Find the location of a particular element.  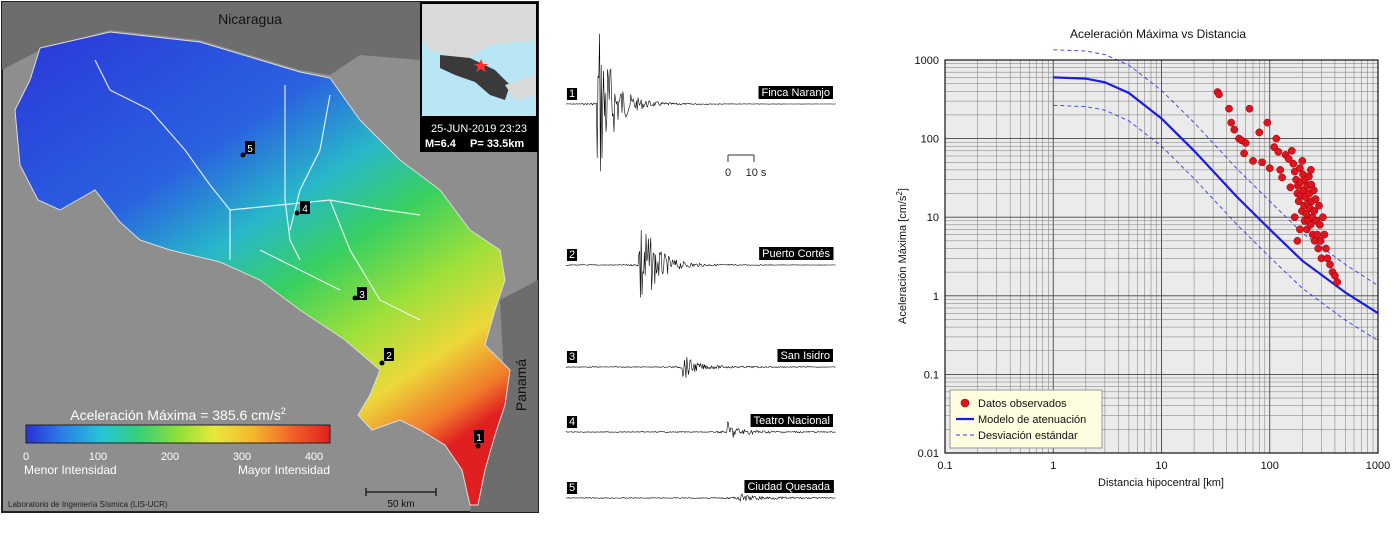

label-nicaragua: Nicaragua is located at coordinates (250, 19).